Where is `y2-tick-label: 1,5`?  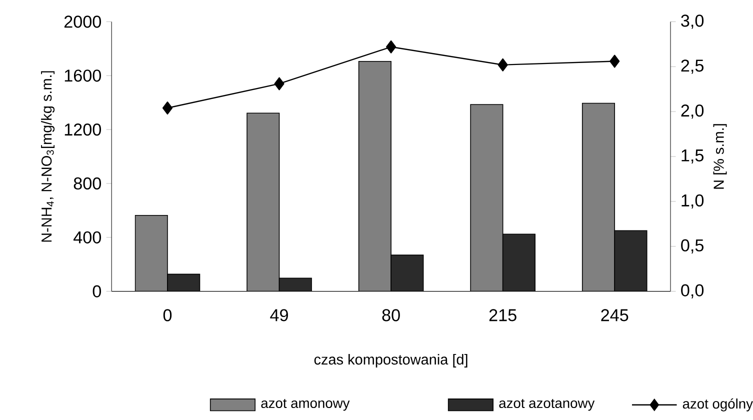
y2-tick-label: 1,5 is located at coordinates (693, 157).